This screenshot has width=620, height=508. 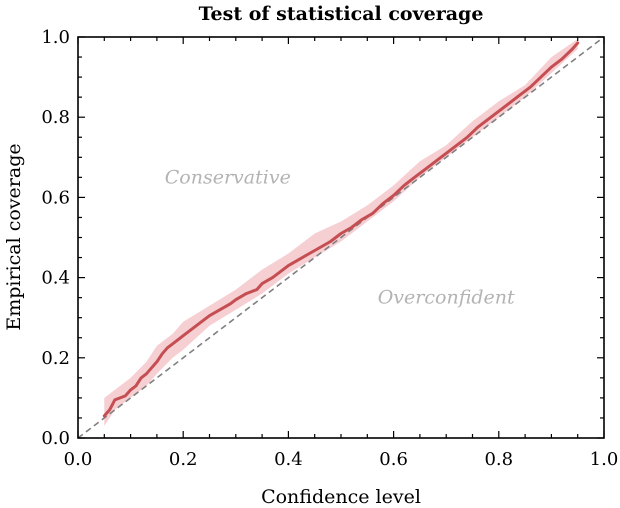 What do you see at coordinates (341, 14) in the screenshot?
I see `chart-title: Test of statistical coverage` at bounding box center [341, 14].